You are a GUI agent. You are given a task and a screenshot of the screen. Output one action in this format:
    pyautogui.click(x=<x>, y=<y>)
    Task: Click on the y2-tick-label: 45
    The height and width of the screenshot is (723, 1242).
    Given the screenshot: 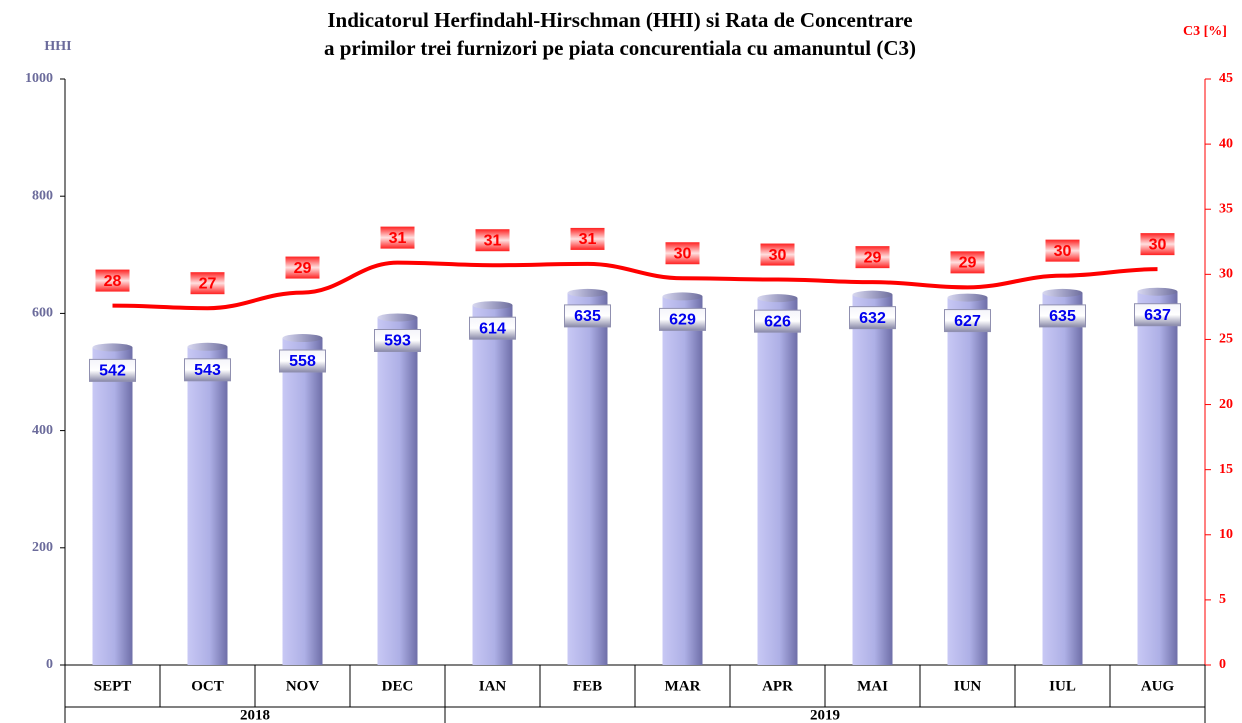 What is the action you would take?
    pyautogui.click(x=1226, y=78)
    